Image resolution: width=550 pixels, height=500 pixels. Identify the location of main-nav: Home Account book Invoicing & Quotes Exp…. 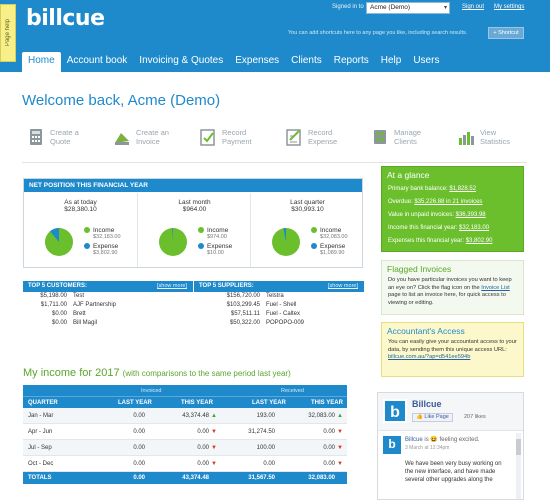
(233, 62).